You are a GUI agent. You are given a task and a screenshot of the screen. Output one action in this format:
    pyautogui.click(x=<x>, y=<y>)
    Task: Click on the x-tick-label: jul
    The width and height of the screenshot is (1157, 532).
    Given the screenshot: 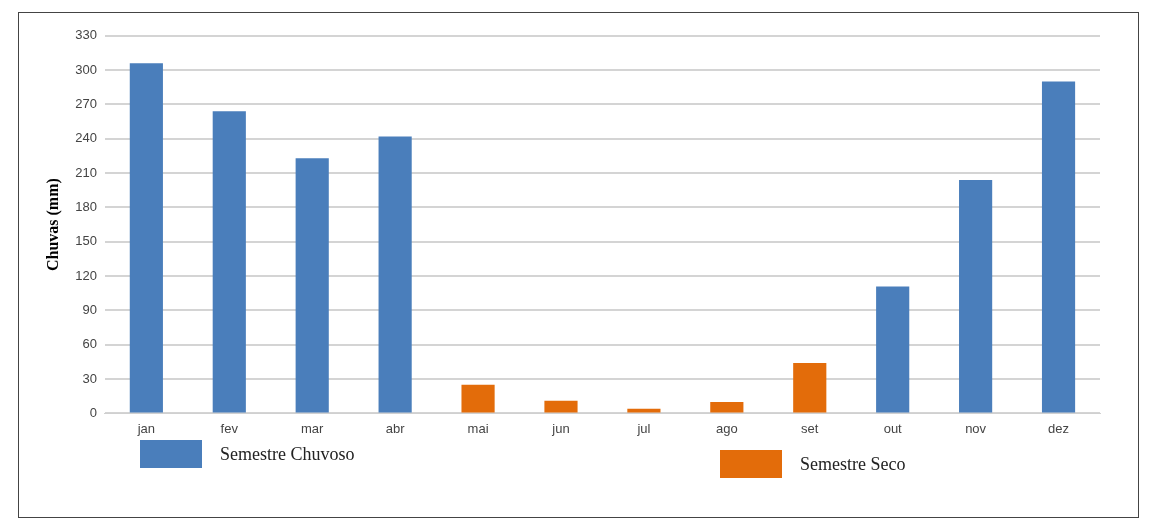 What is the action you would take?
    pyautogui.click(x=643, y=428)
    